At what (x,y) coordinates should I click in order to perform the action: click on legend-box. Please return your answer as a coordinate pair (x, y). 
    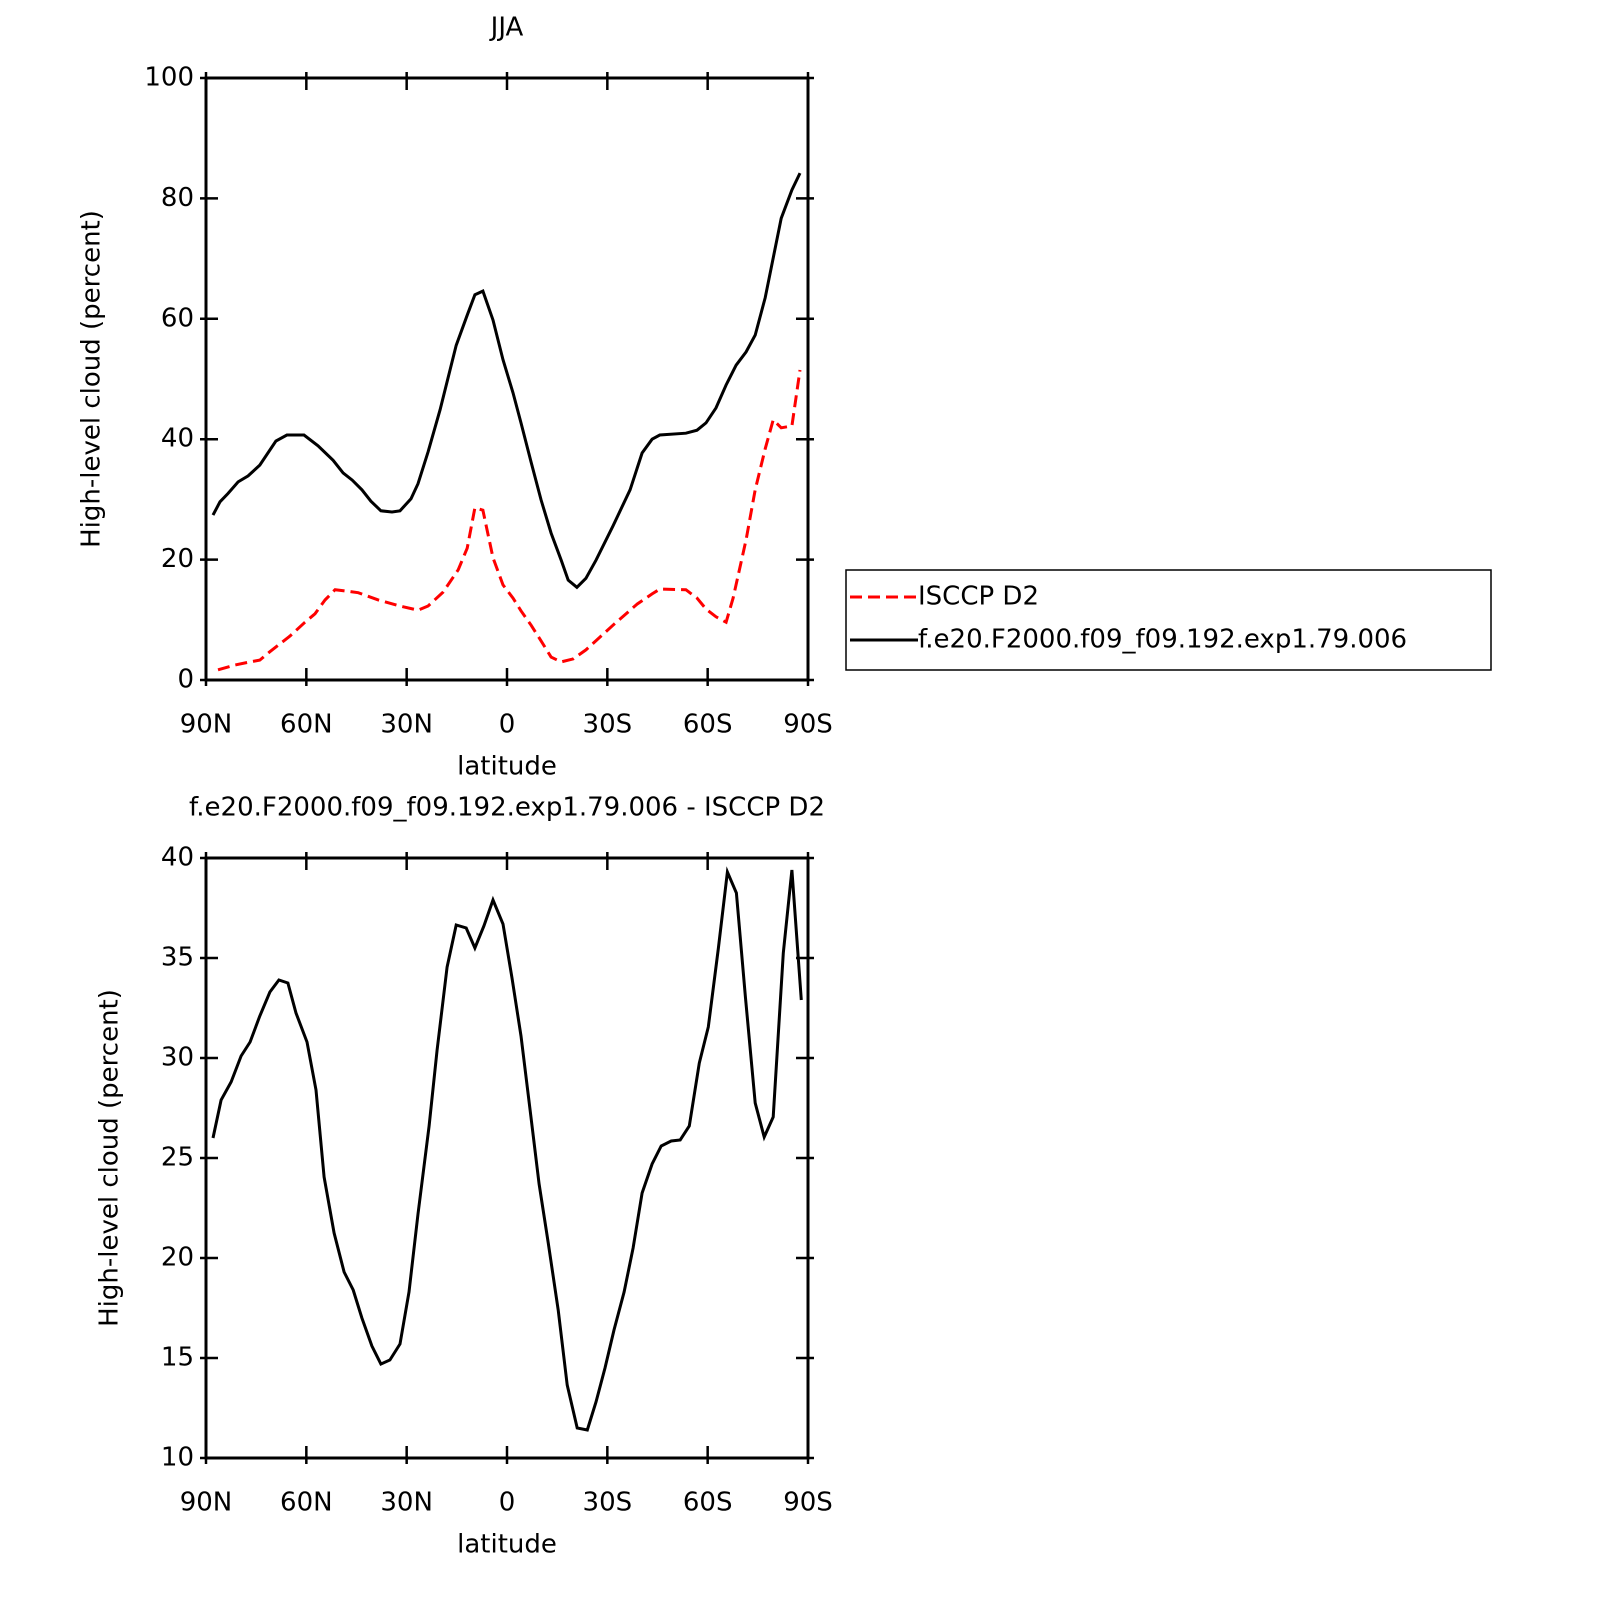
    Looking at the image, I should click on (1168, 620).